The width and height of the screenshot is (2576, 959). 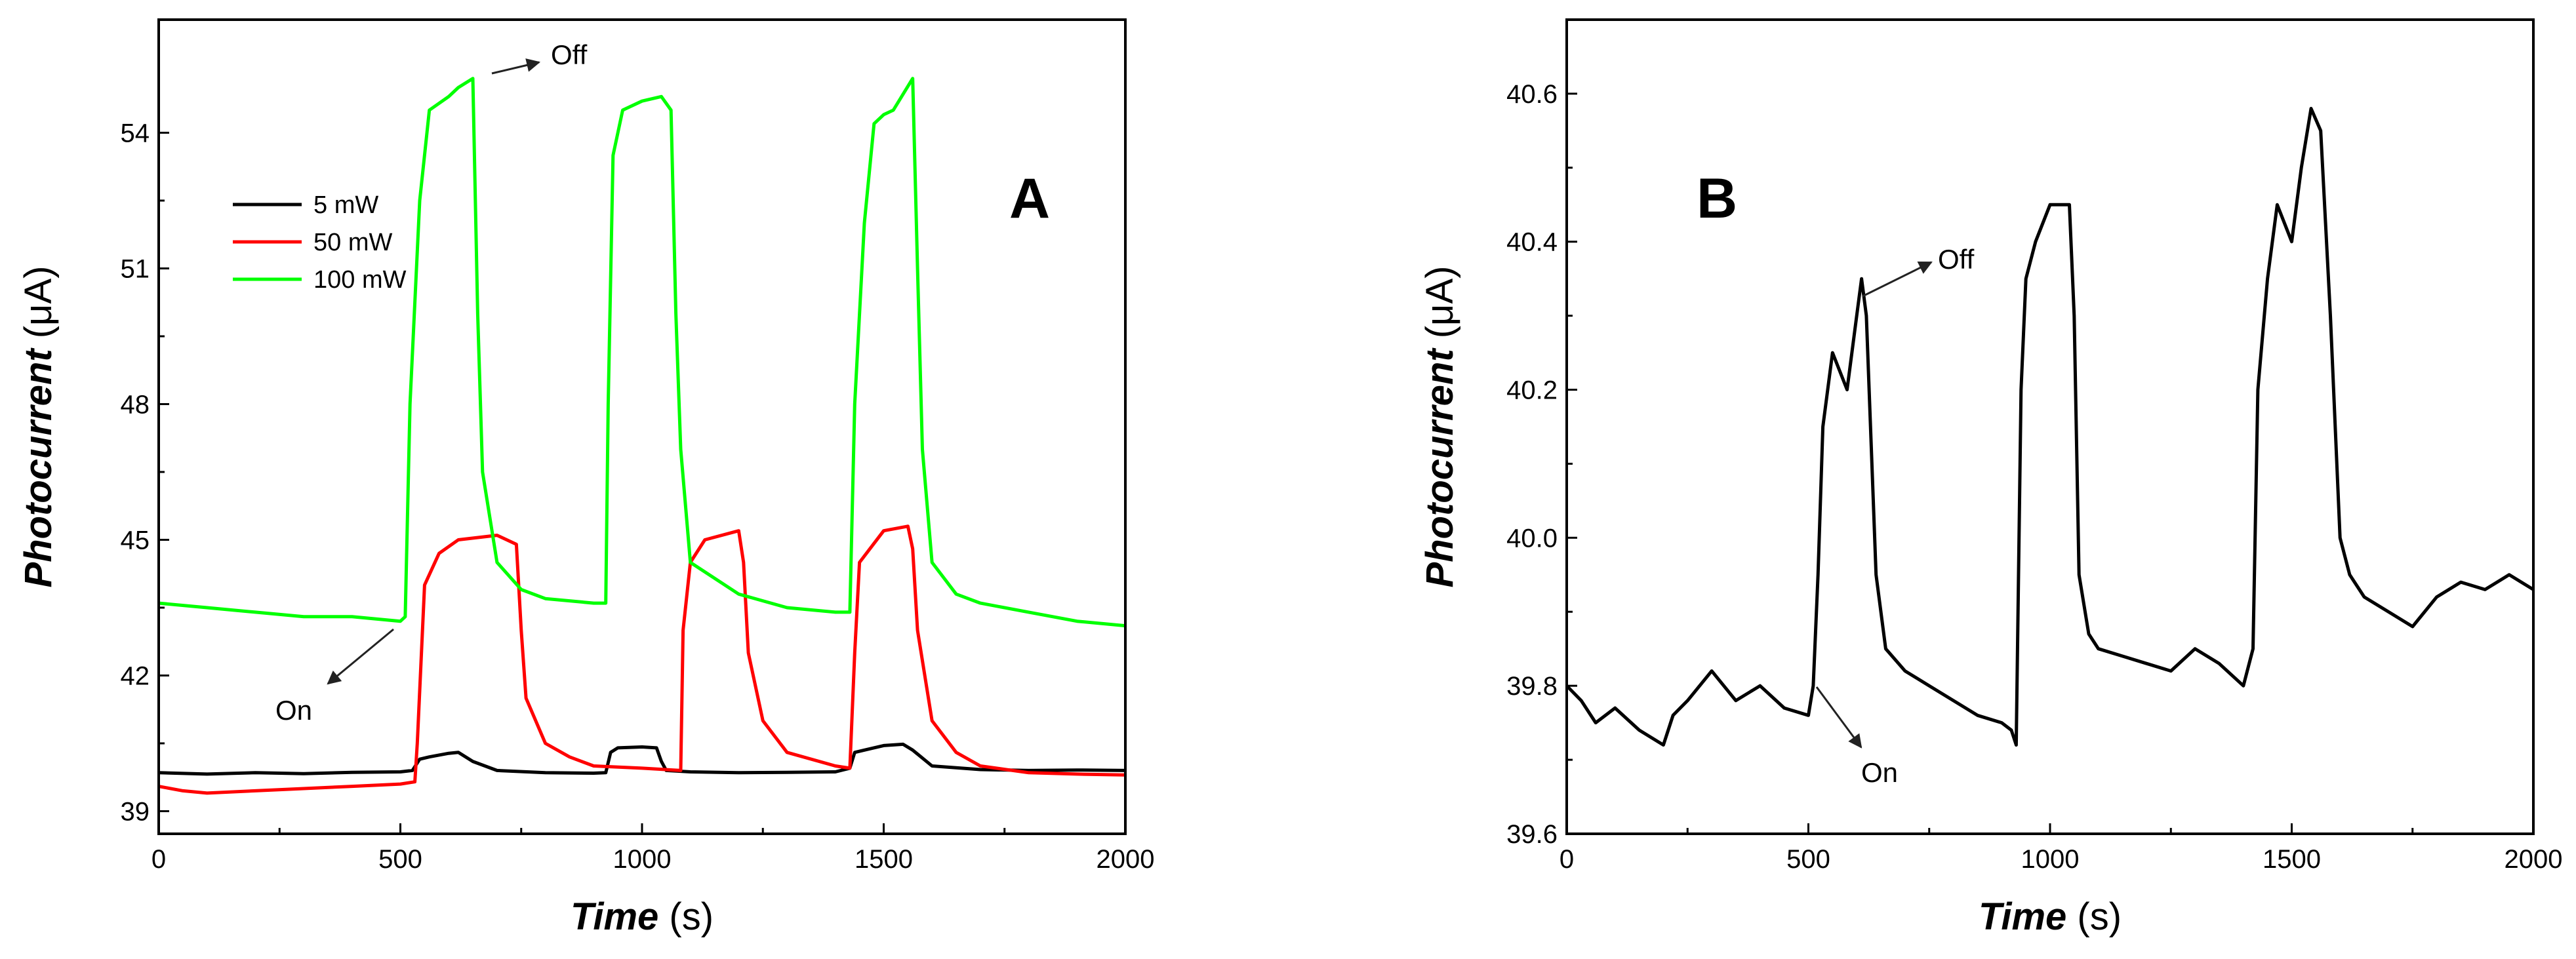 I want to click on panel-b-x-axis-name: Time, so click(x=2022, y=916).